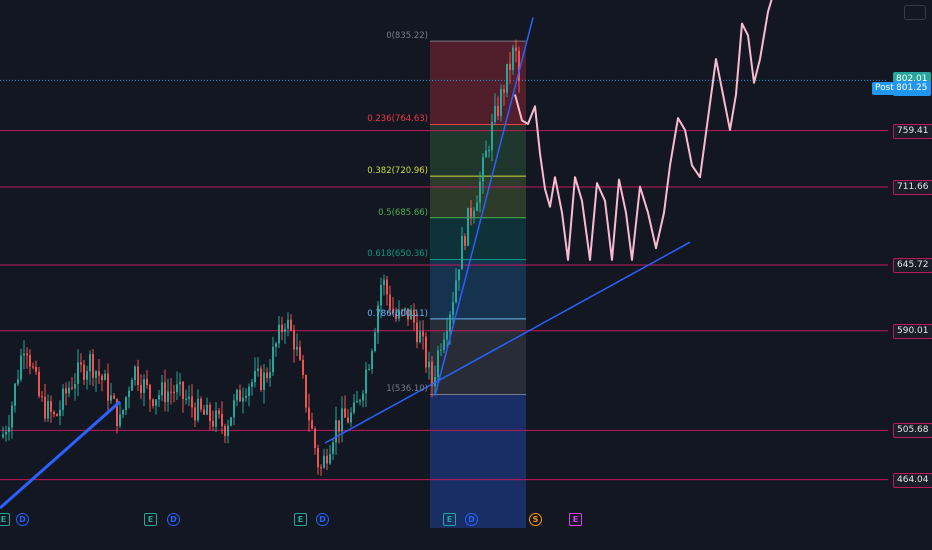 The image size is (932, 550). What do you see at coordinates (60, 455) in the screenshot?
I see `trendline-lower-left` at bounding box center [60, 455].